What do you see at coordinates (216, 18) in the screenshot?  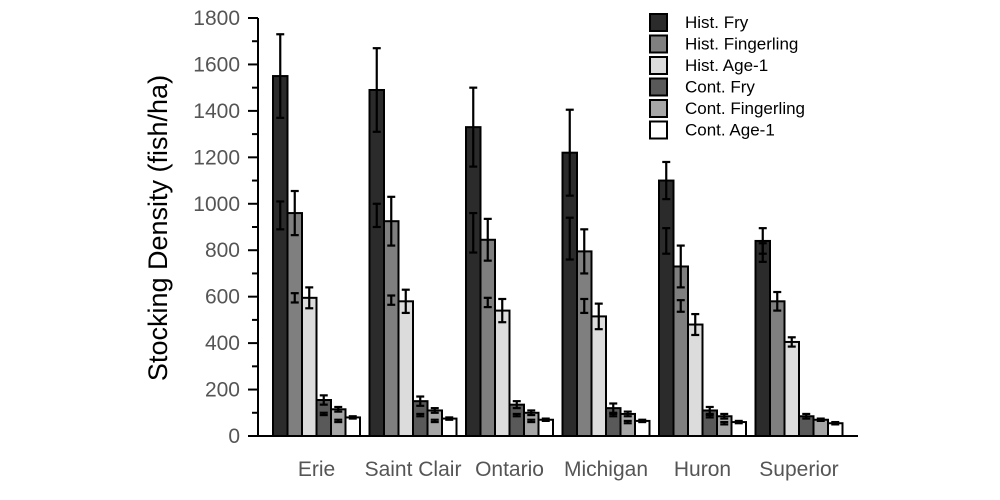 I see `y-tick-label: 1800` at bounding box center [216, 18].